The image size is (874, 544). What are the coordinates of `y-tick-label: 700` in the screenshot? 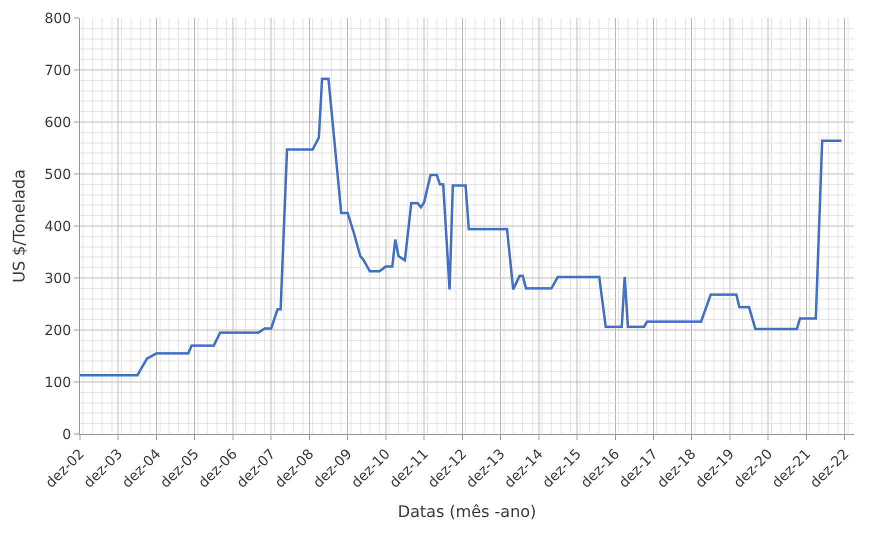 It's located at (58, 70).